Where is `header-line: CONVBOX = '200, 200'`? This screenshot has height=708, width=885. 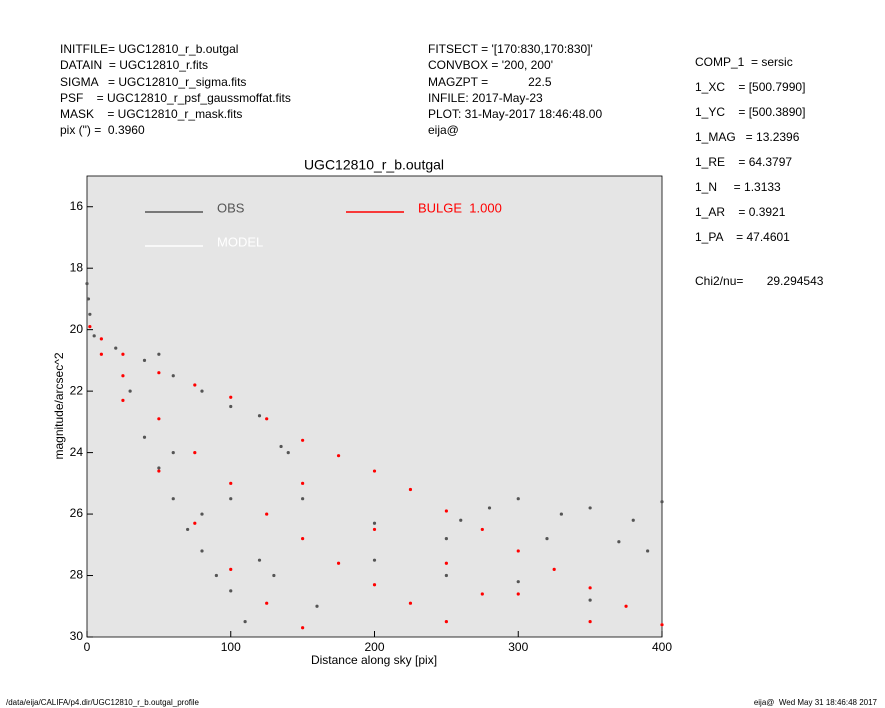 header-line: CONVBOX = '200, 200' is located at coordinates (490, 65).